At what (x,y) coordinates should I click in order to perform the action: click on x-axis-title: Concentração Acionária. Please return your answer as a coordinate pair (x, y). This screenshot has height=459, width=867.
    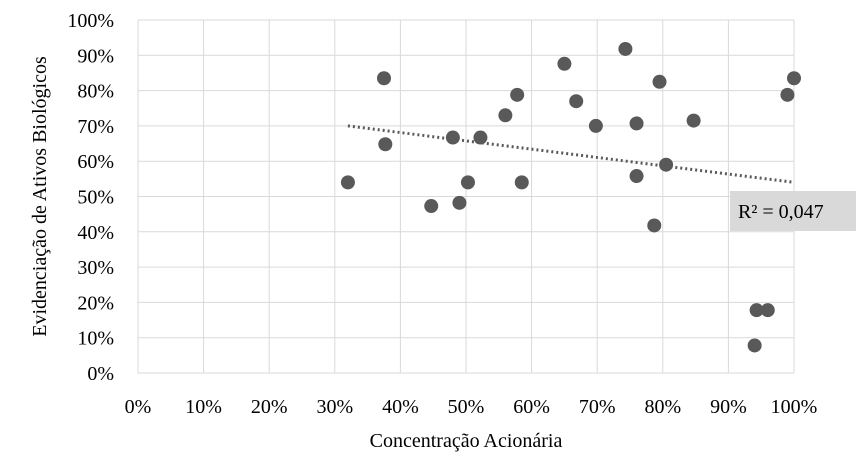
    Looking at the image, I should click on (466, 441).